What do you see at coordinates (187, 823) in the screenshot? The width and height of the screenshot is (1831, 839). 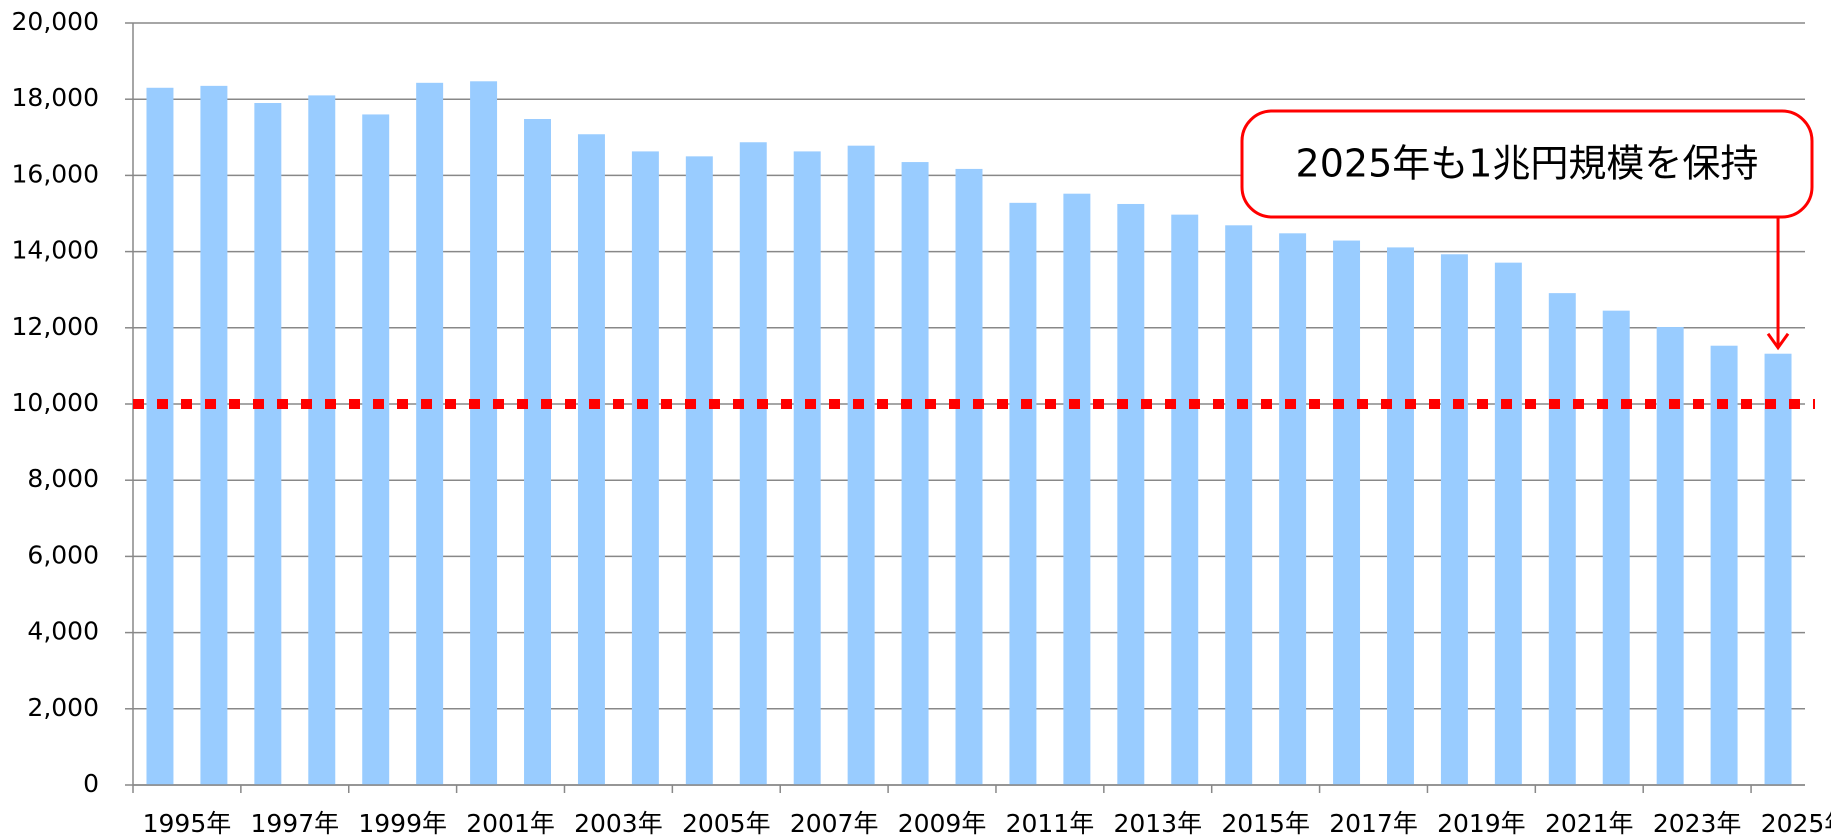 I see `x-tick-label: 1995年` at bounding box center [187, 823].